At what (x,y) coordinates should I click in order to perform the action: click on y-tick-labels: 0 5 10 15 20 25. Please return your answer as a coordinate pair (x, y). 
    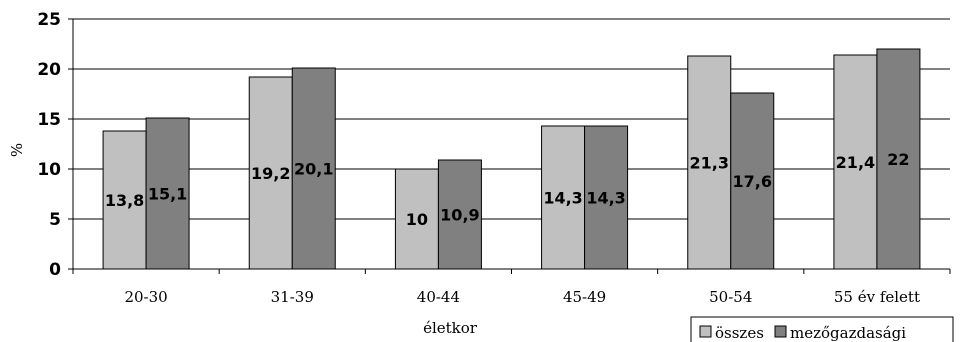
    Looking at the image, I should click on (49, 145).